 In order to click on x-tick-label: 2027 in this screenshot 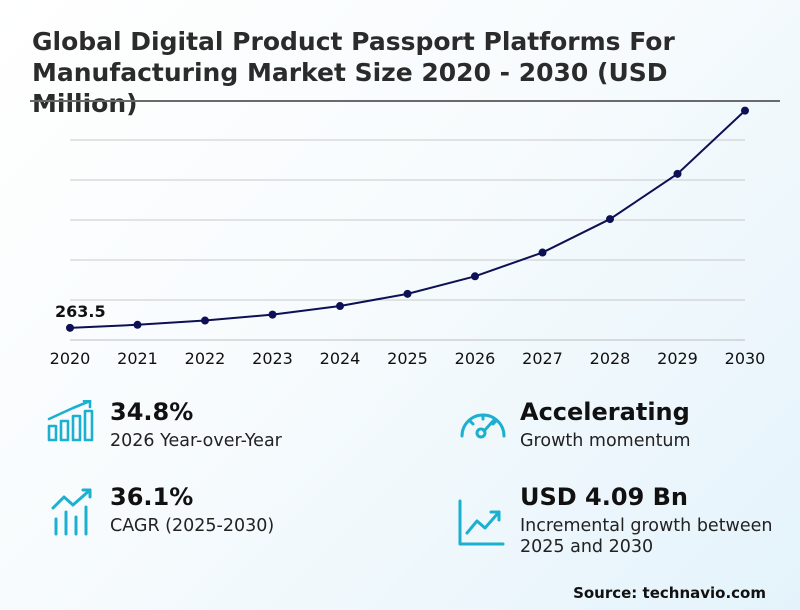, I will do `click(542, 358)`.